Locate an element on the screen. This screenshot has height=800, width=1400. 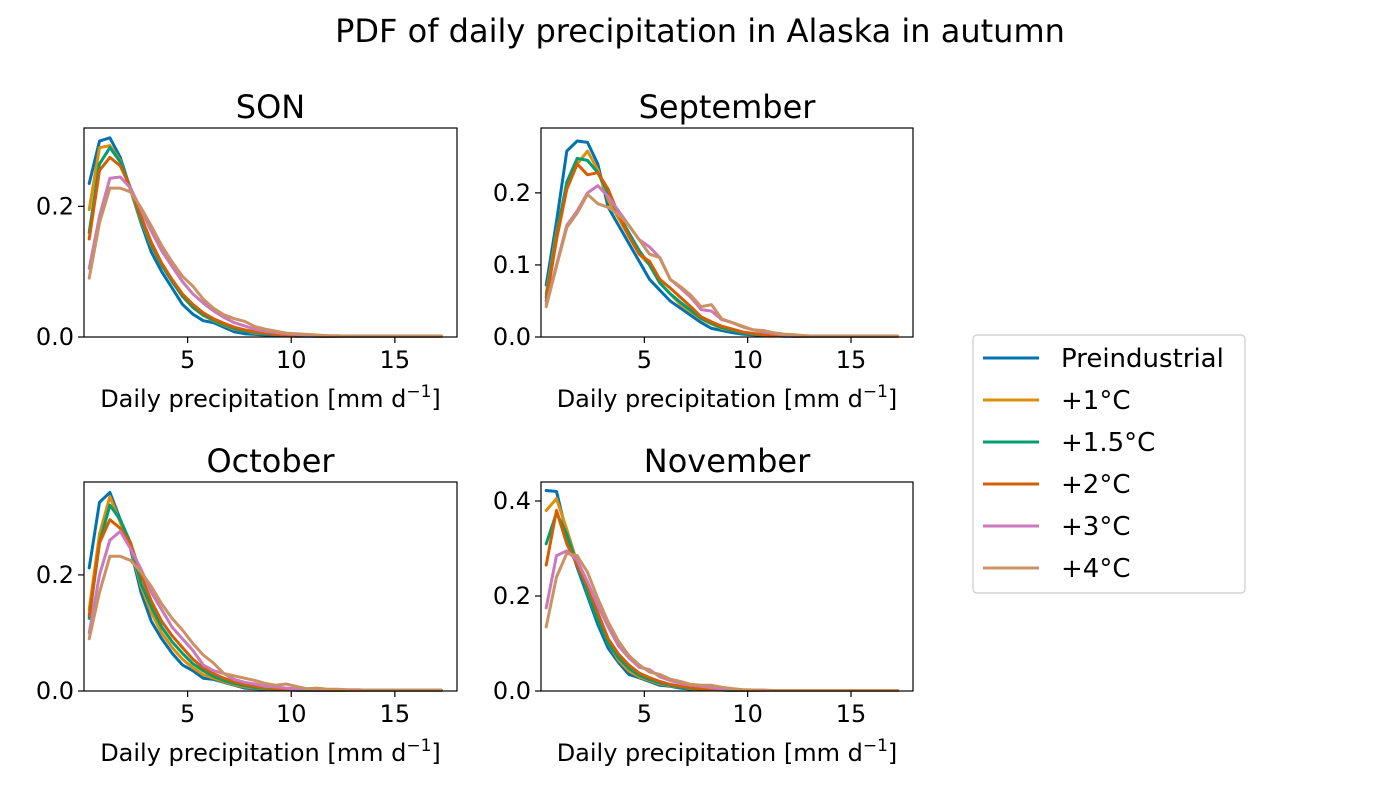
legend-entry: +1.5°C is located at coordinates (1069, 443).